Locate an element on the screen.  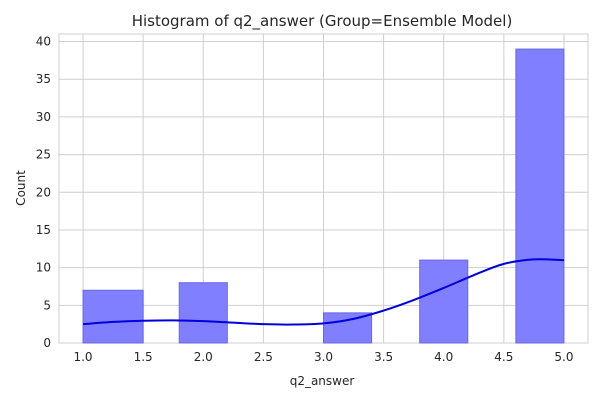
x-tick-label: 3.5 is located at coordinates (383, 357).